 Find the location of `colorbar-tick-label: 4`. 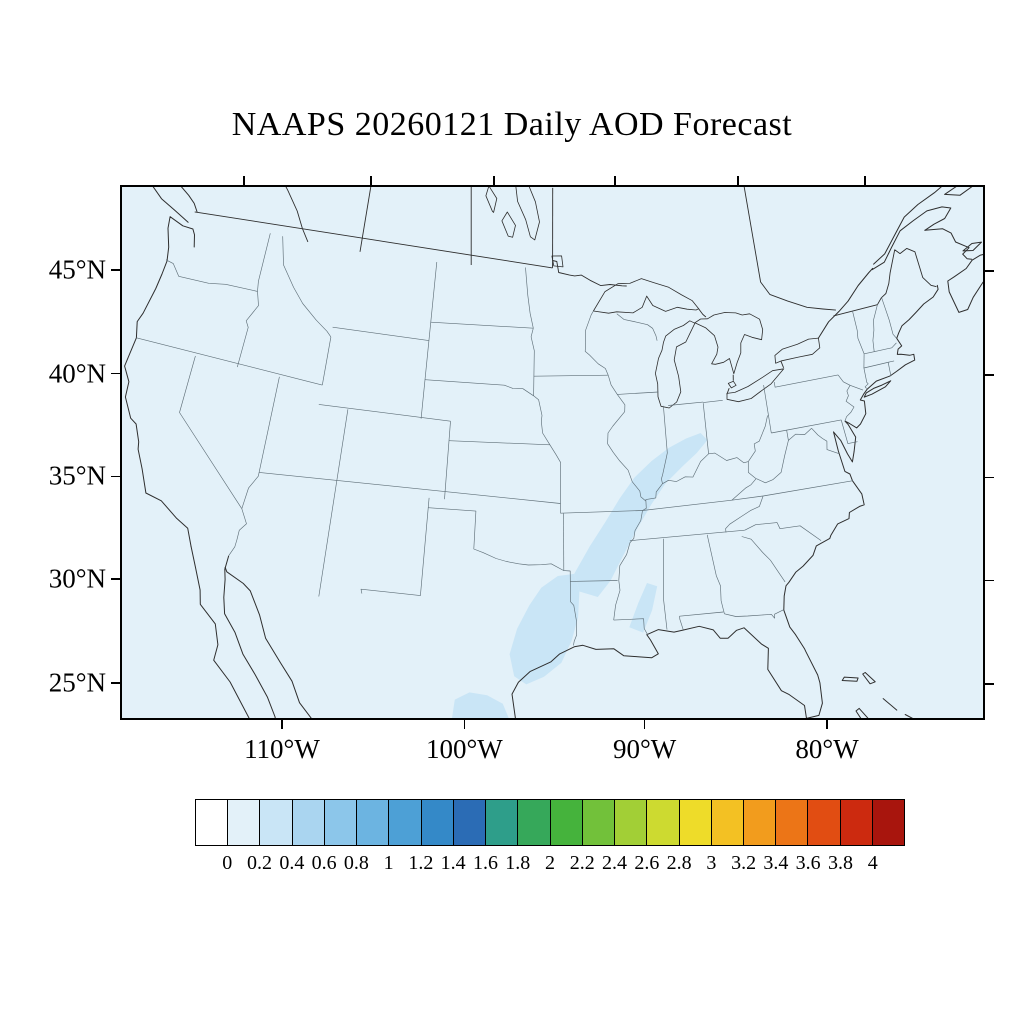

colorbar-tick-label: 4 is located at coordinates (872, 863).